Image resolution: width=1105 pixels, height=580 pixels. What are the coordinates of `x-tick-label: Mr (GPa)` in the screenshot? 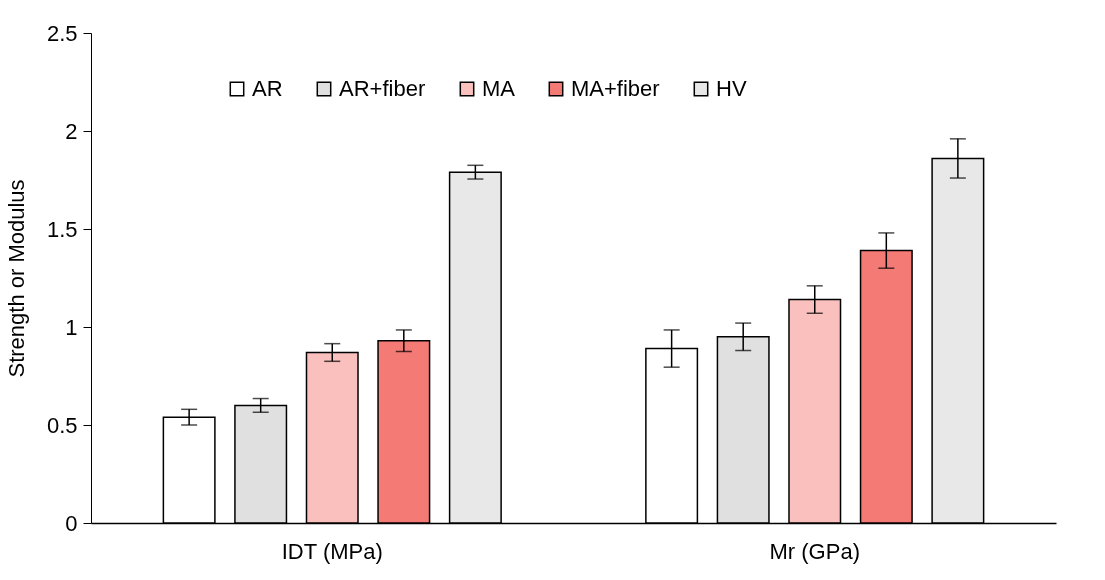 It's located at (814, 551).